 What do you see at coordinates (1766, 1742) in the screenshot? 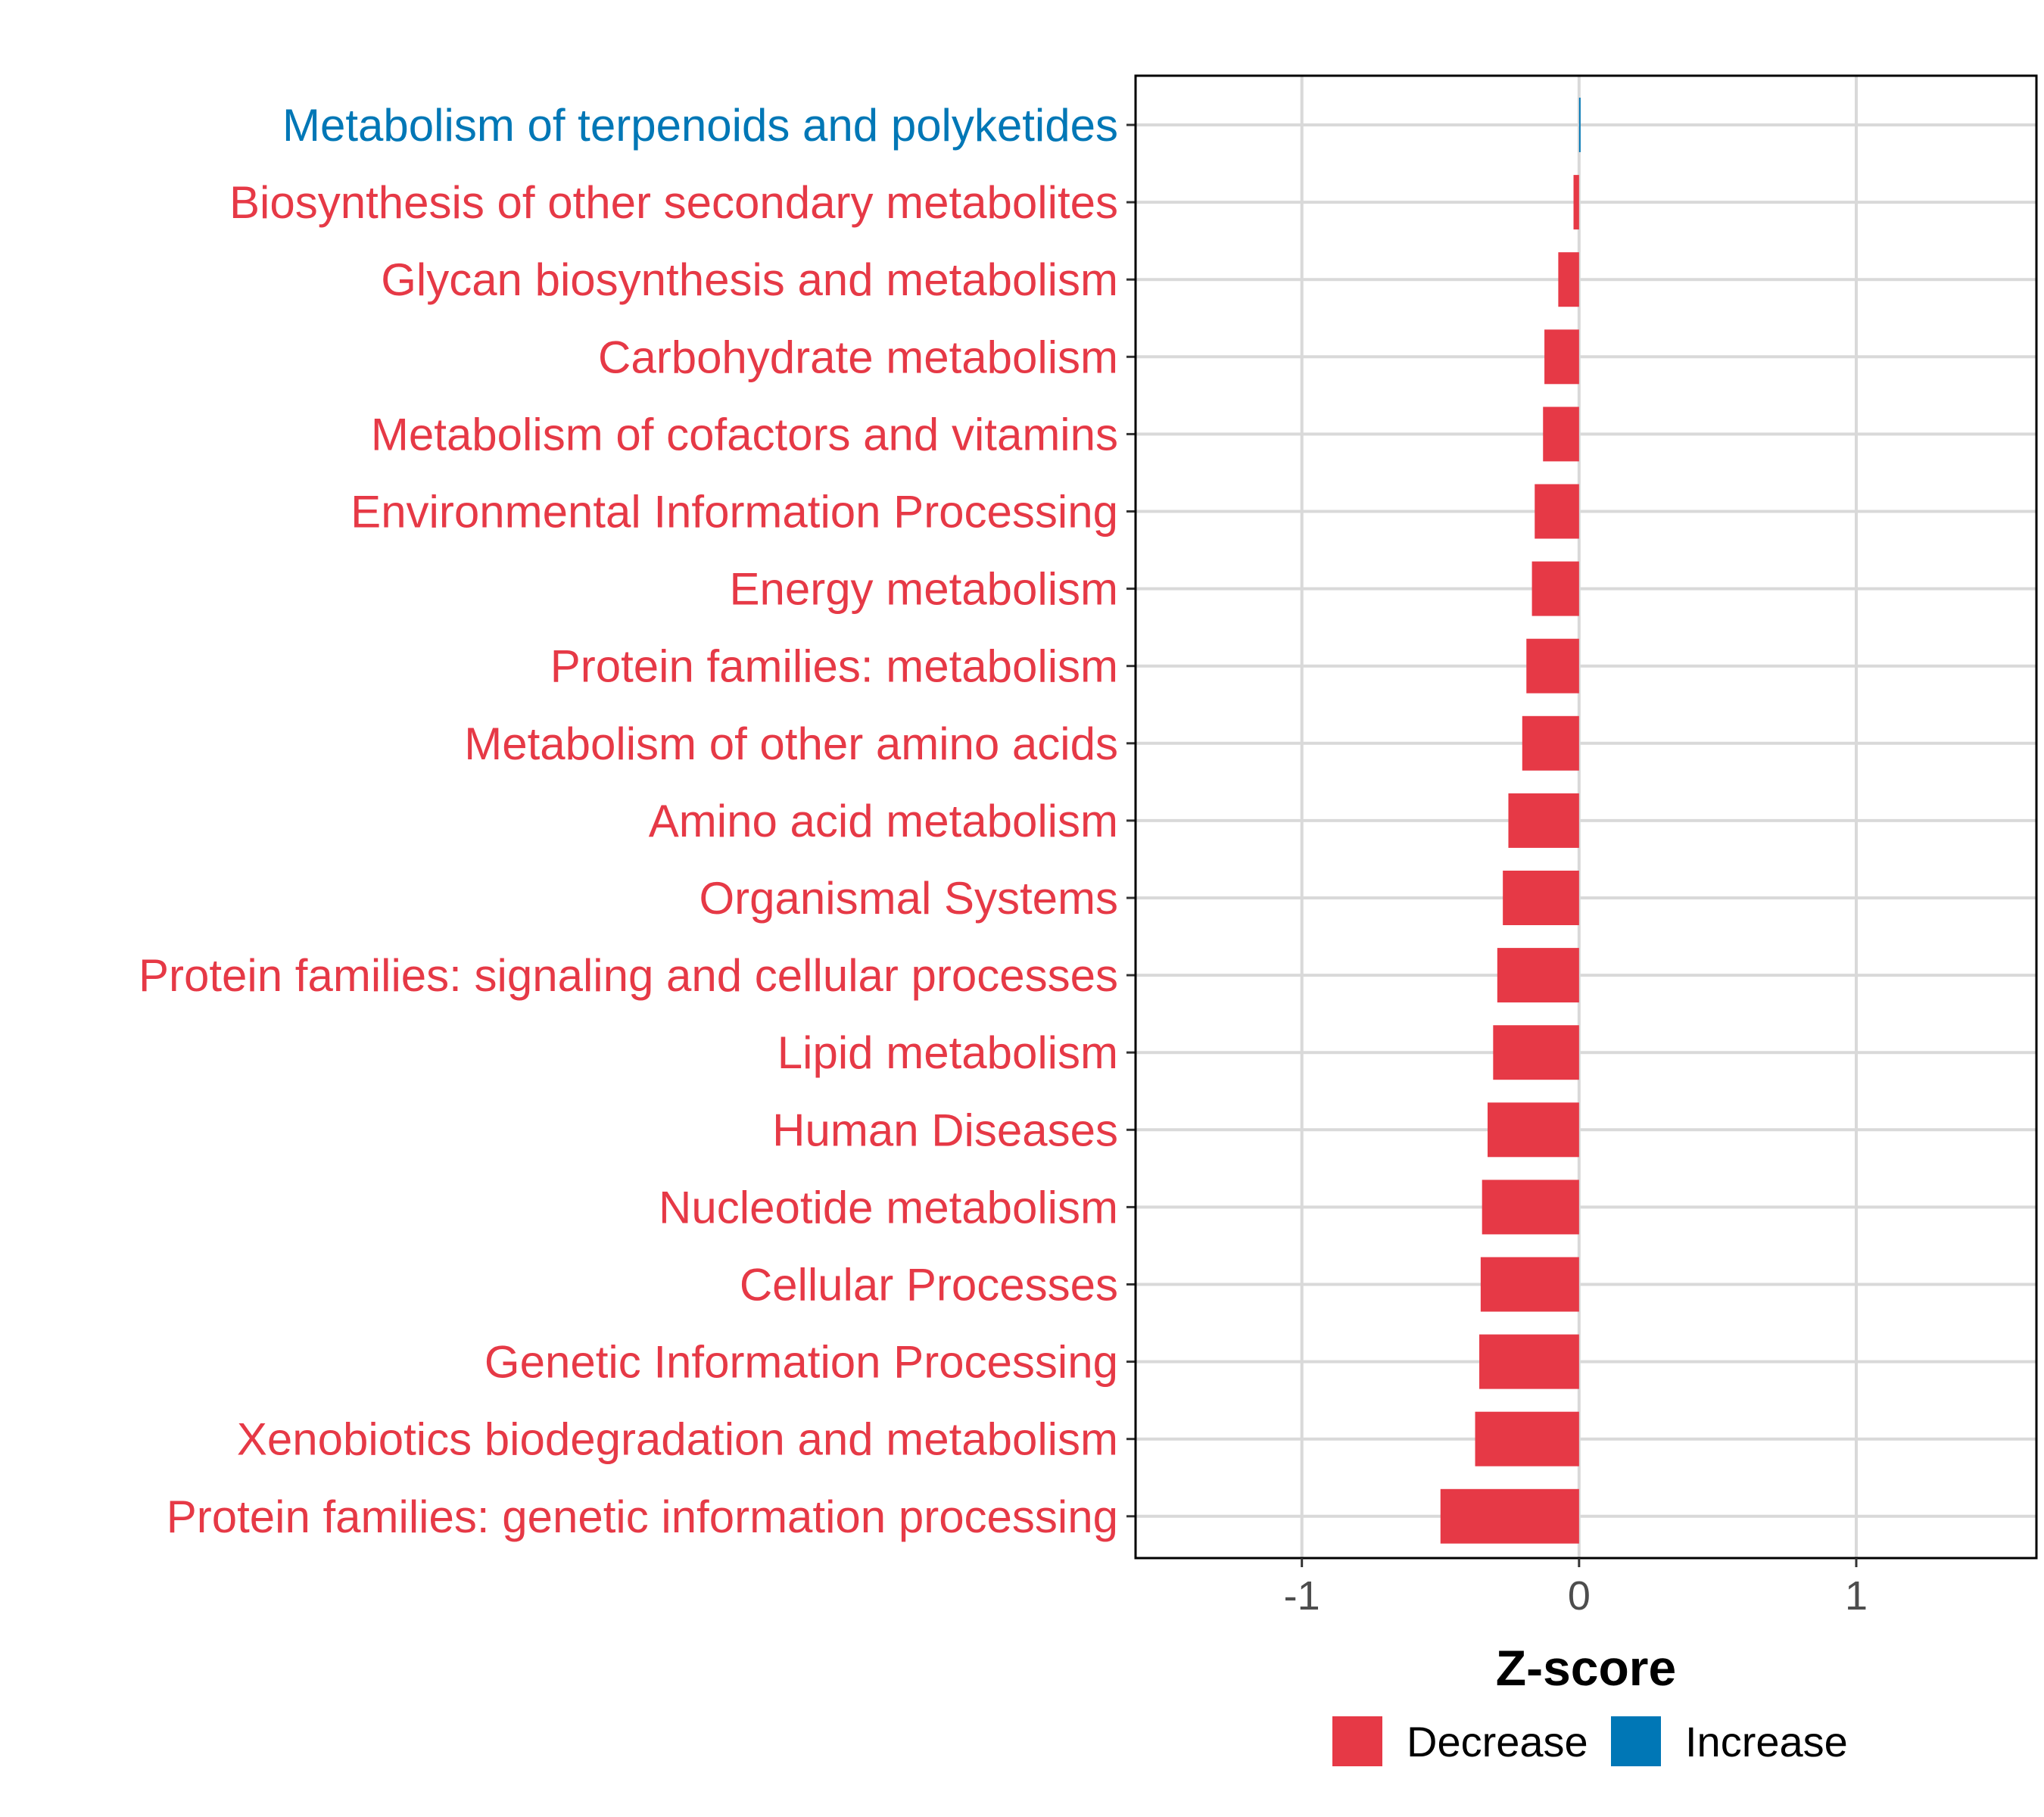
I see `legend-label-increase: Increase` at bounding box center [1766, 1742].